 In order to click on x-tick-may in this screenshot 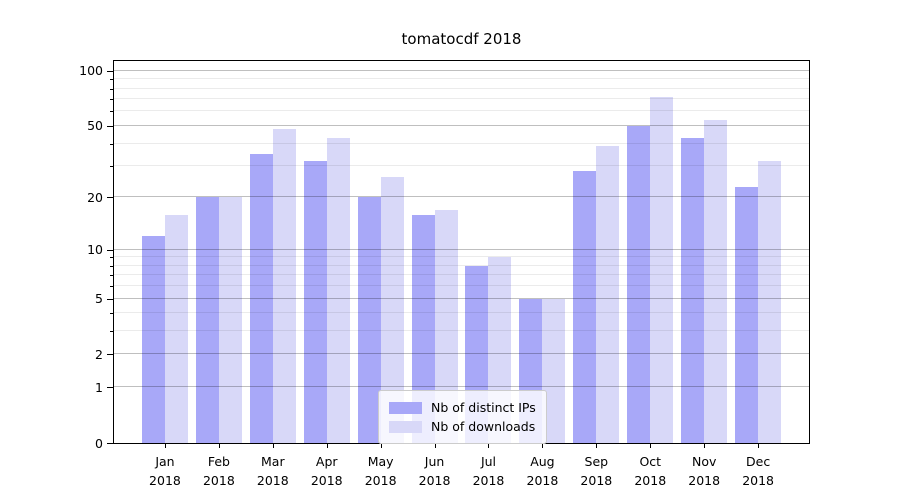, I will do `click(381, 446)`.